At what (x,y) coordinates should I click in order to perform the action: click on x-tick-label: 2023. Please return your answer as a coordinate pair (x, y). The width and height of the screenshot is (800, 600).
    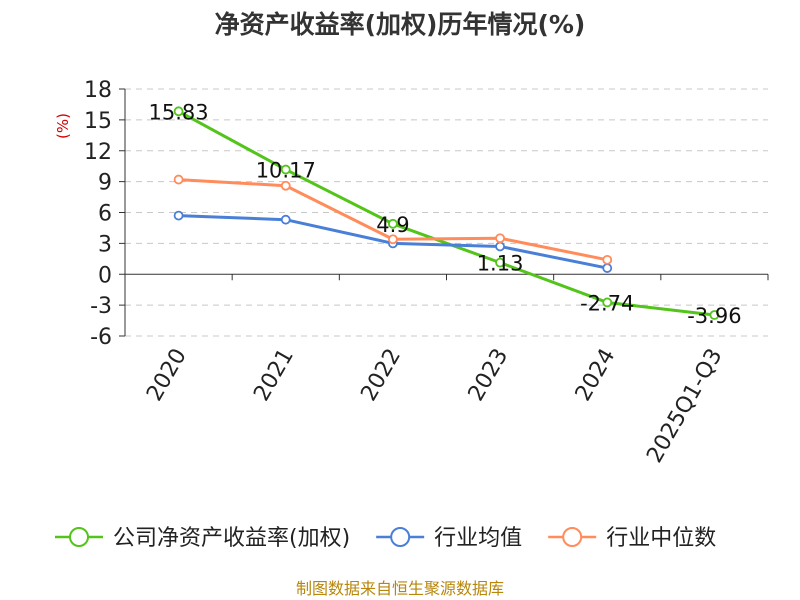
    Looking at the image, I should click on (489, 375).